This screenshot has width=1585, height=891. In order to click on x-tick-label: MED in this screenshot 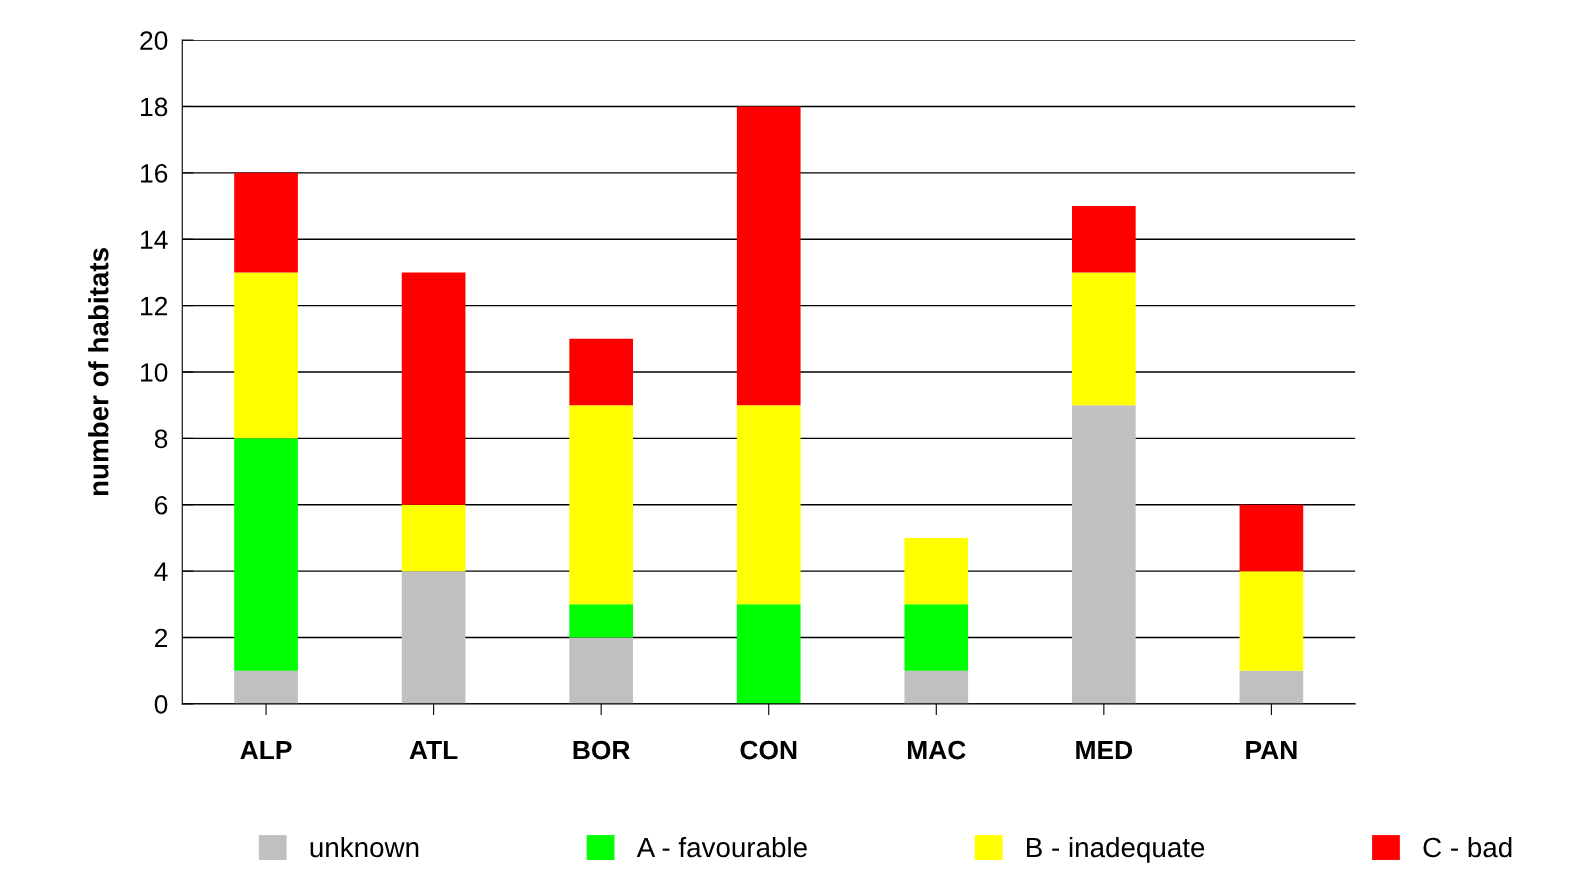, I will do `click(1104, 750)`.